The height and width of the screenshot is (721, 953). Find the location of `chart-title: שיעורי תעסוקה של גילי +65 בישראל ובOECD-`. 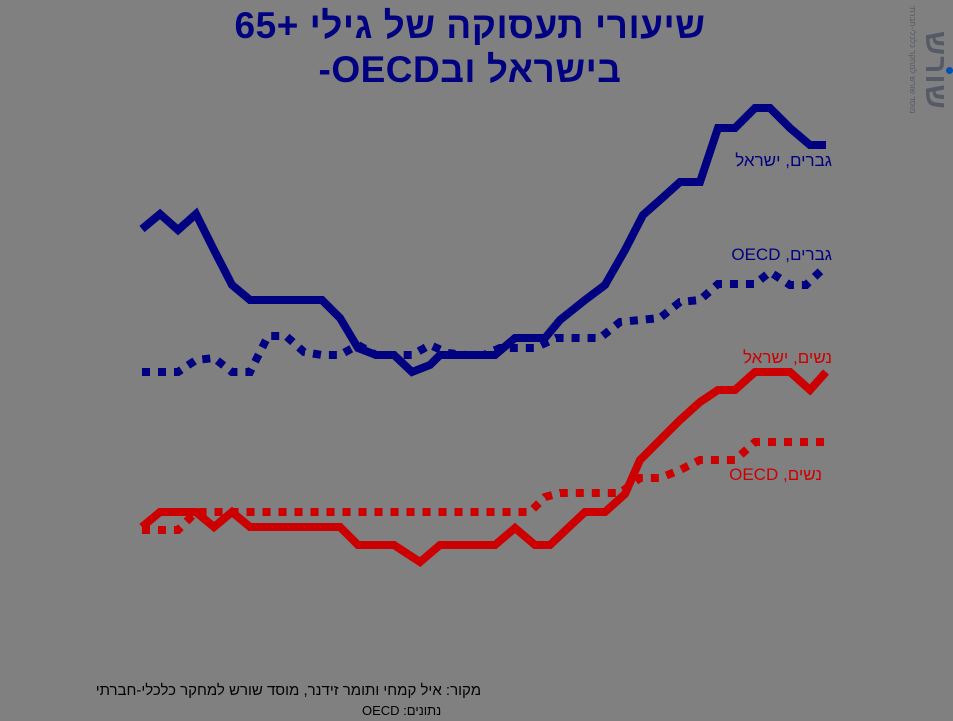

chart-title: שיעורי תעסוקה של גילי +65 בישראל ובOECD- is located at coordinates (470, 48).